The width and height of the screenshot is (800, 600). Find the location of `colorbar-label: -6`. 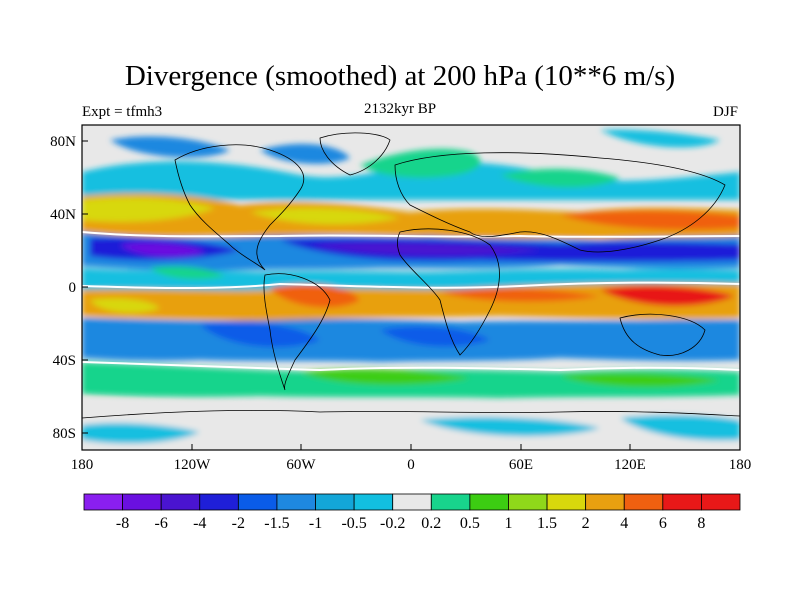

colorbar-label: -6 is located at coordinates (161, 523).